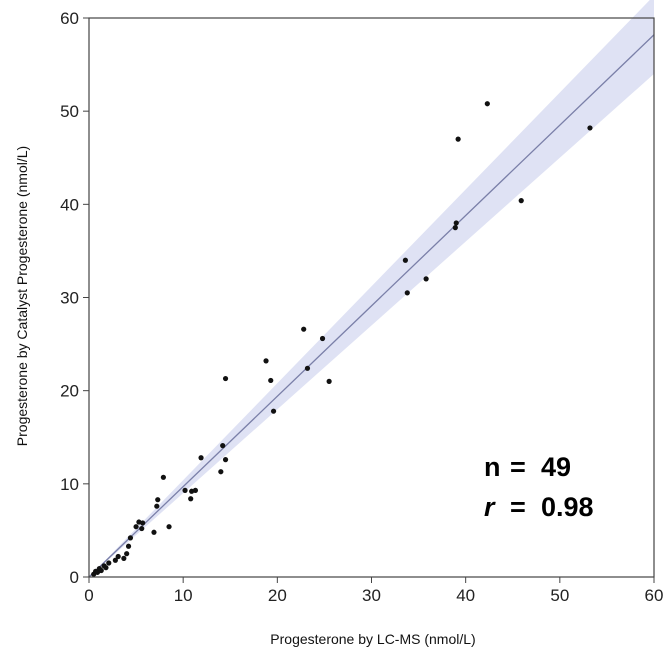 Image resolution: width=665 pixels, height=650 pixels. I want to click on x-tick-label: 30, so click(371, 595).